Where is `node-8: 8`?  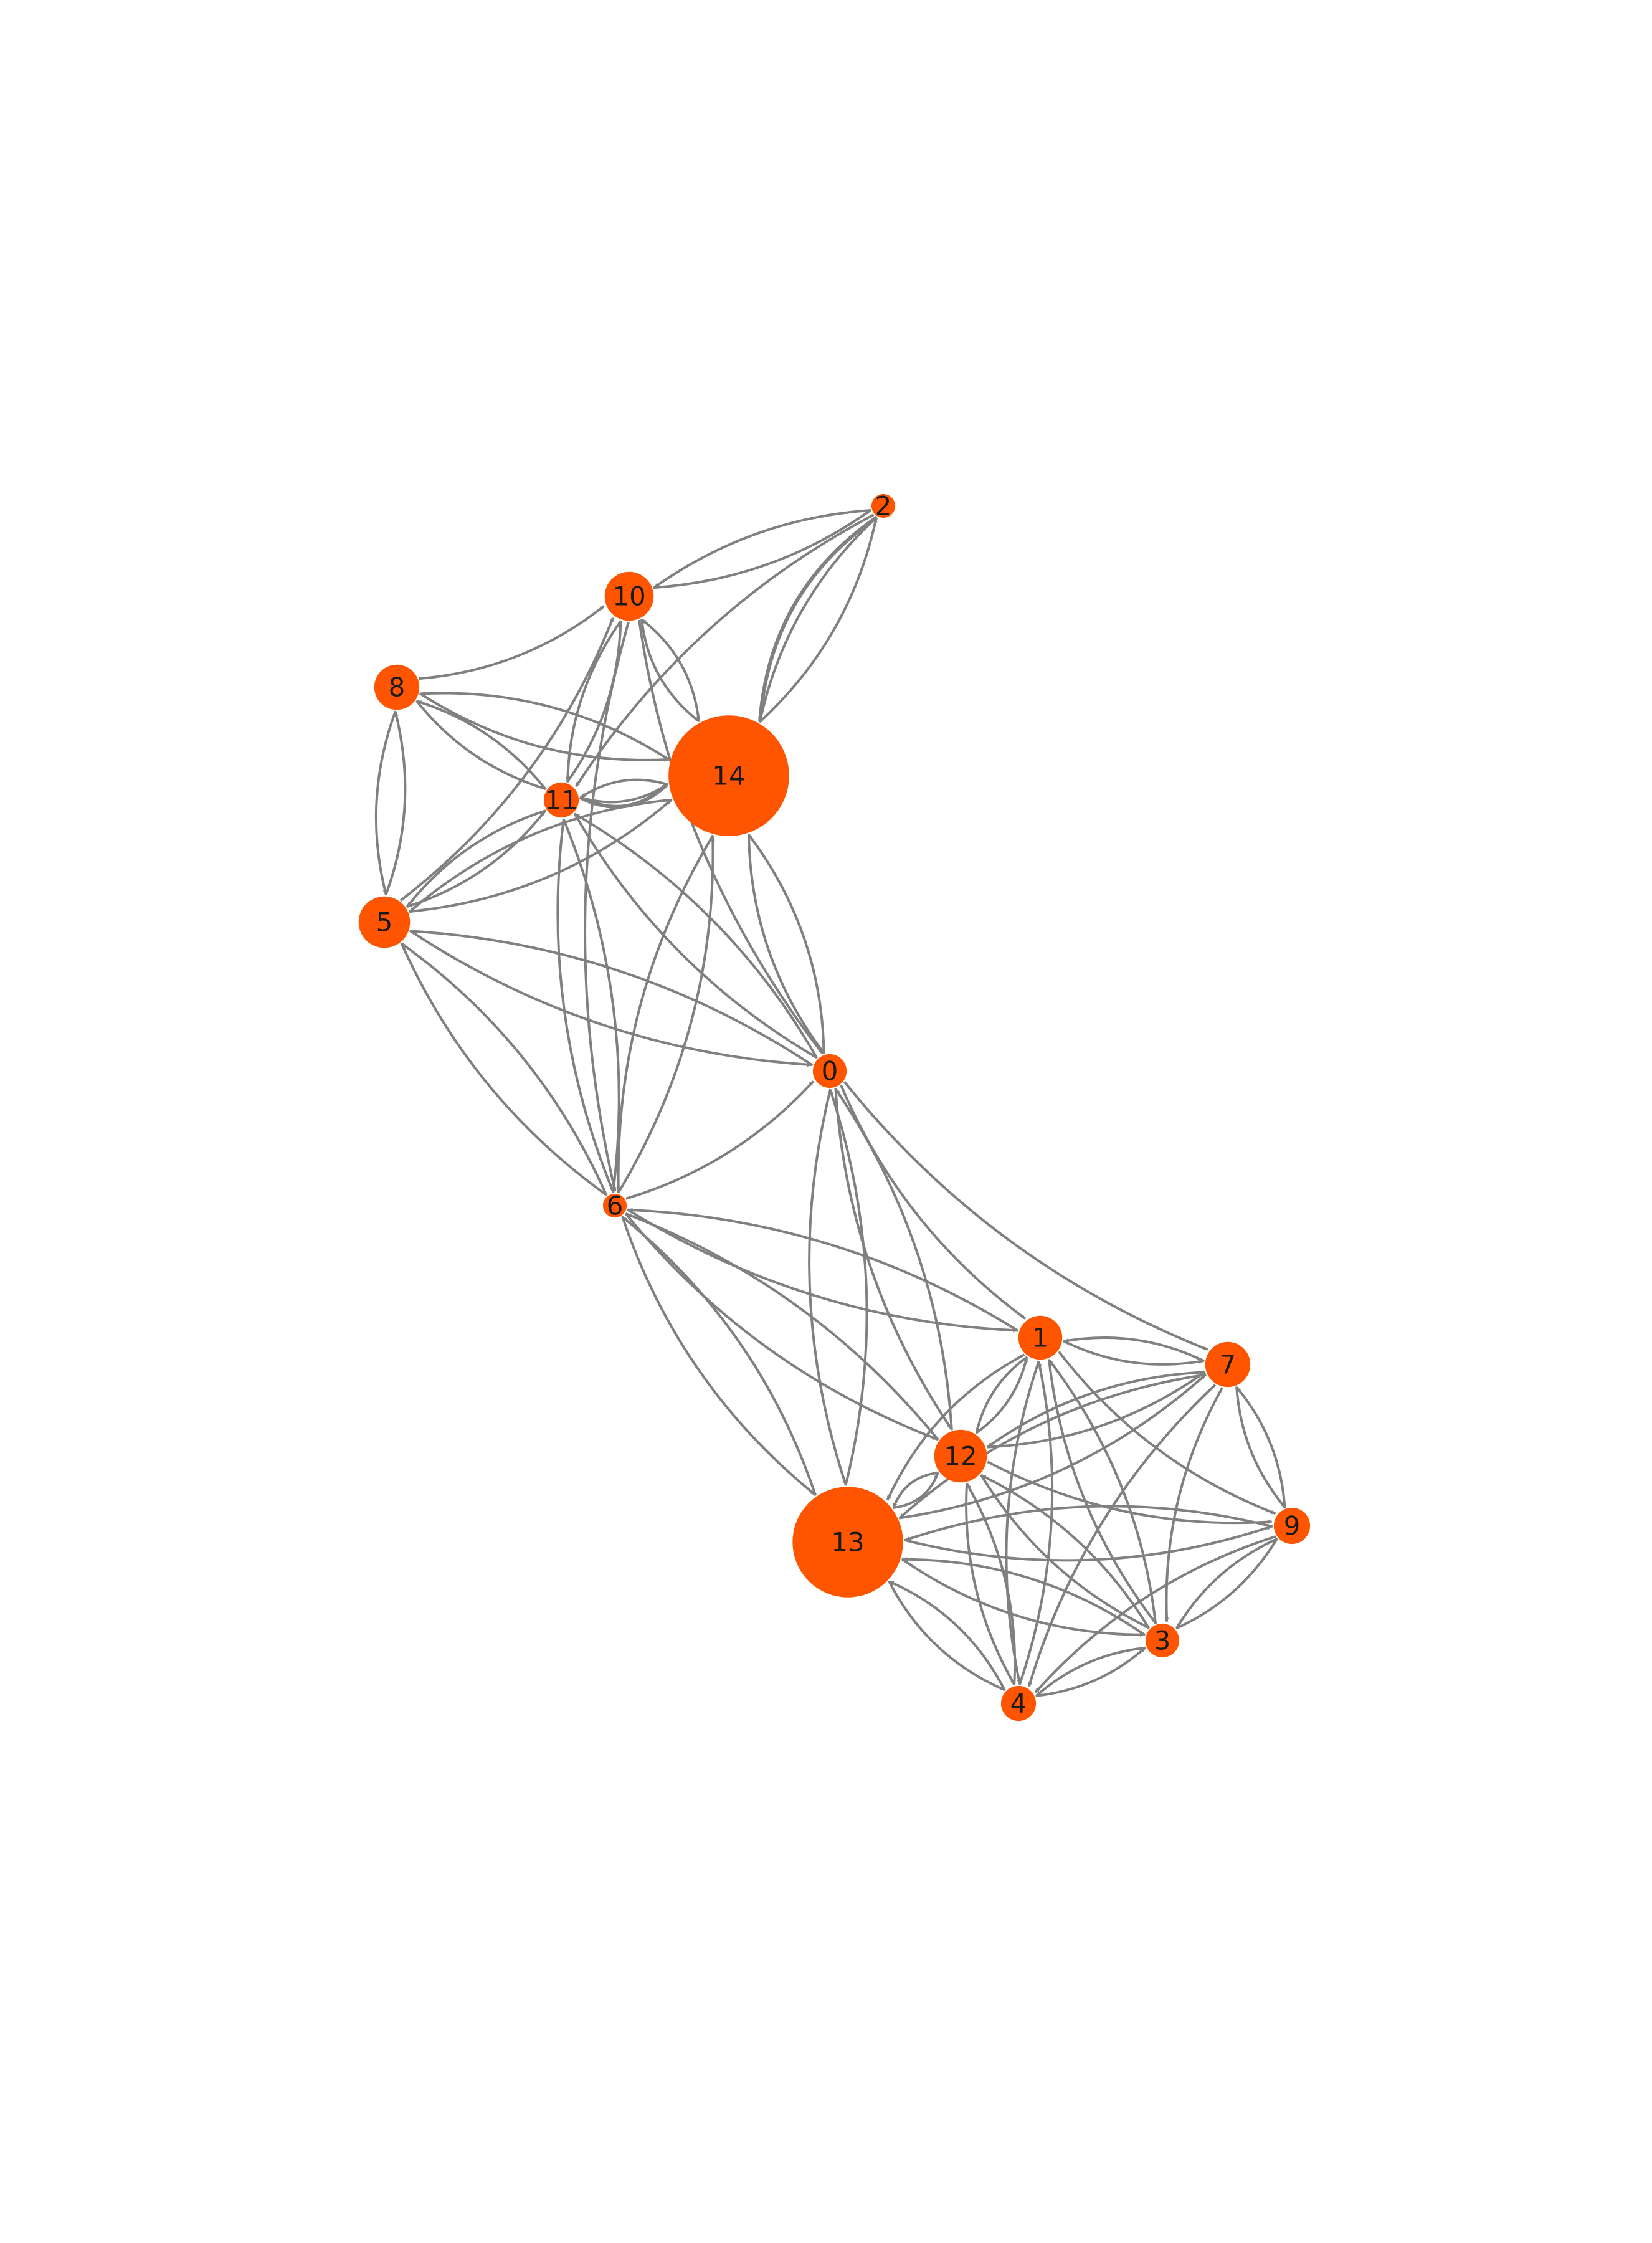 node-8: 8 is located at coordinates (397, 687).